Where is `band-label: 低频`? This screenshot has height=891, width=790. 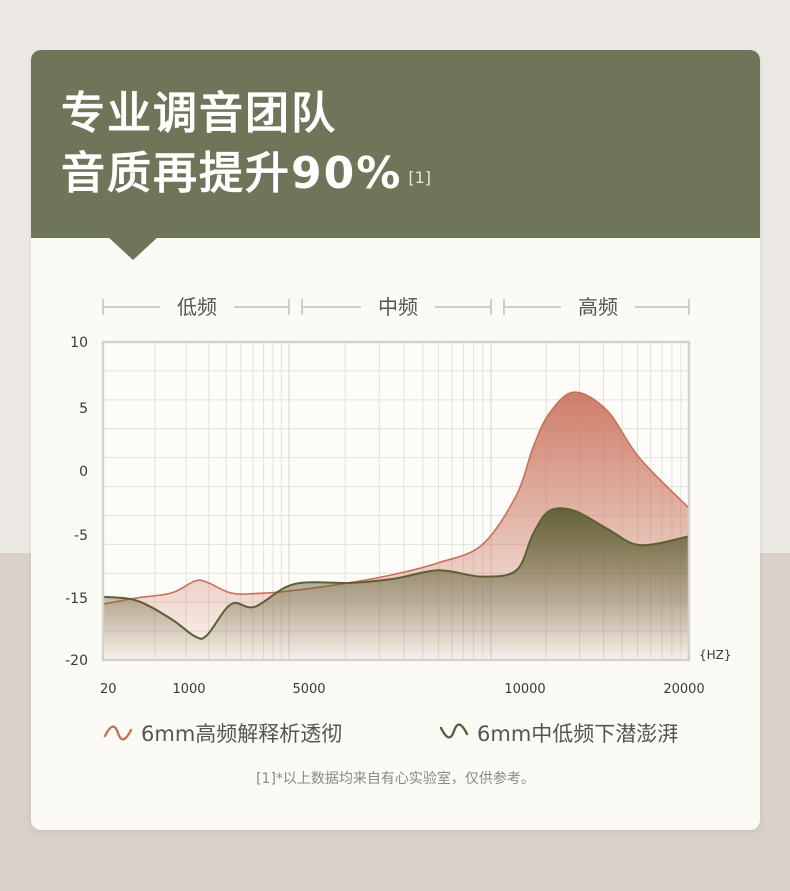
band-label: 低频 is located at coordinates (197, 307).